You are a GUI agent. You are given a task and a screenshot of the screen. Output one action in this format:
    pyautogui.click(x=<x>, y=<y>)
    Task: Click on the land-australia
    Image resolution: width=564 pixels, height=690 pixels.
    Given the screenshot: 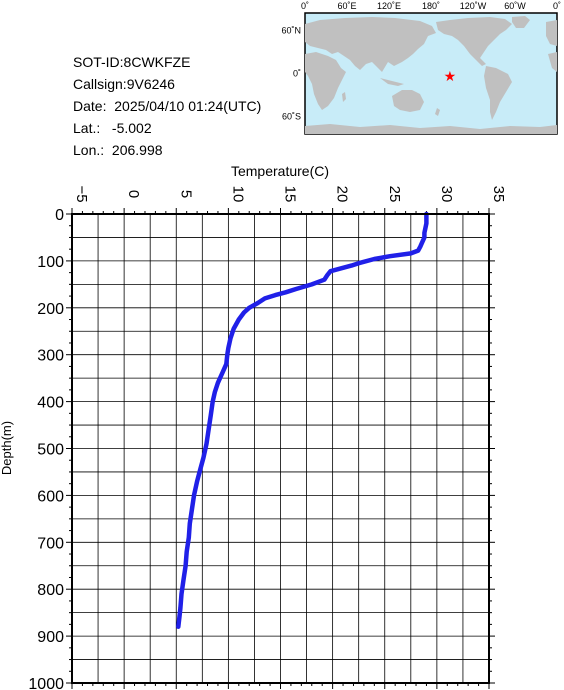 What is the action you would take?
    pyautogui.click(x=408, y=101)
    